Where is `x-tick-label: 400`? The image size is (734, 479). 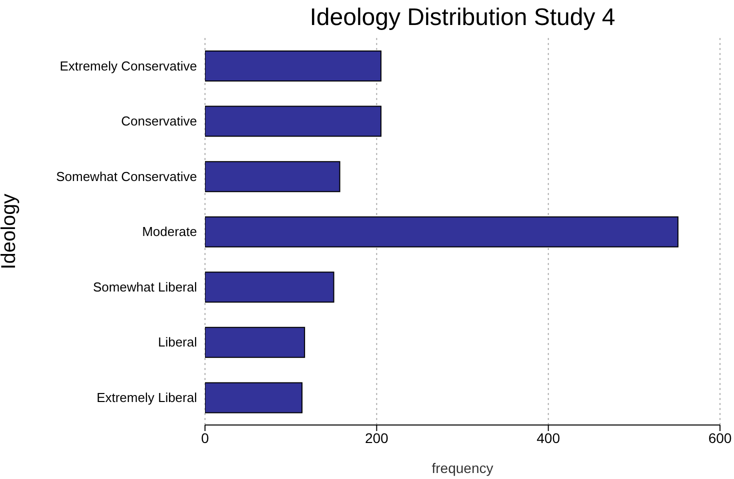
x-tick-label: 400 is located at coordinates (548, 438).